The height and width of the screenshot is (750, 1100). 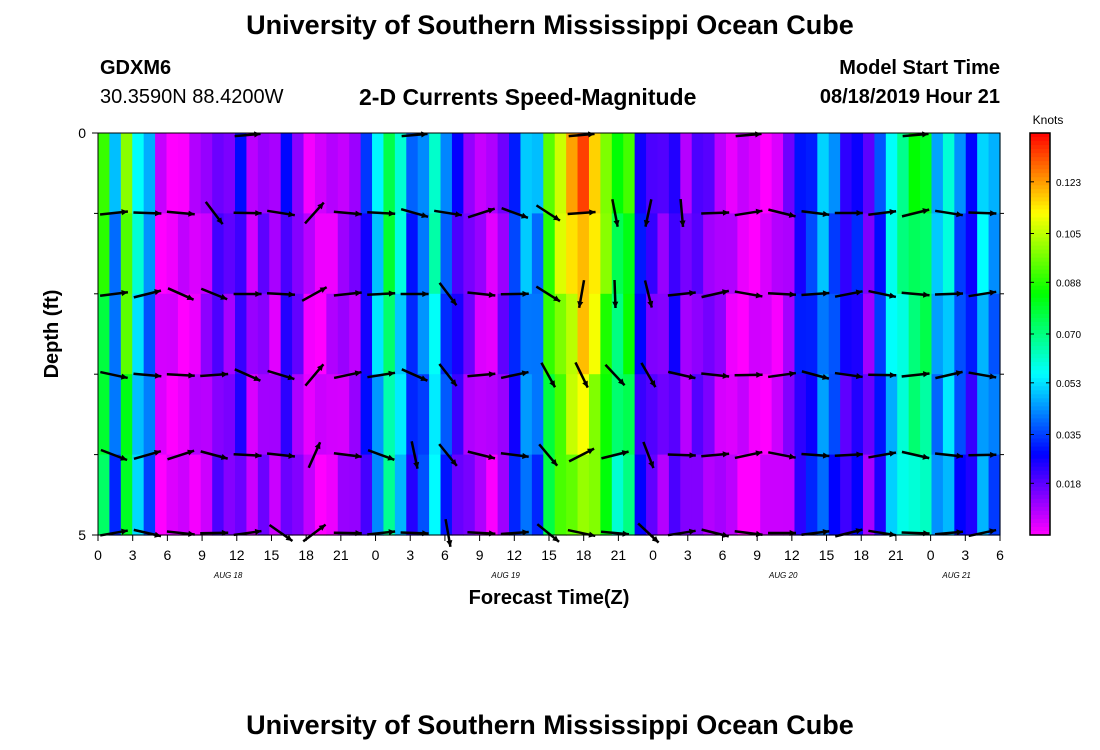 What do you see at coordinates (1068, 484) in the screenshot?
I see `colorbar-tick-label: 0.018` at bounding box center [1068, 484].